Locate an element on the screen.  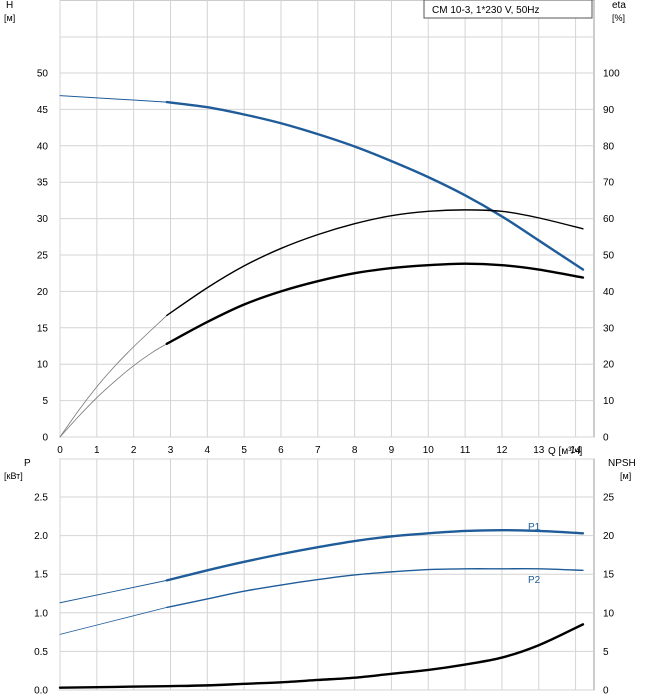
top-right-tick-label: 90 is located at coordinates (609, 110).